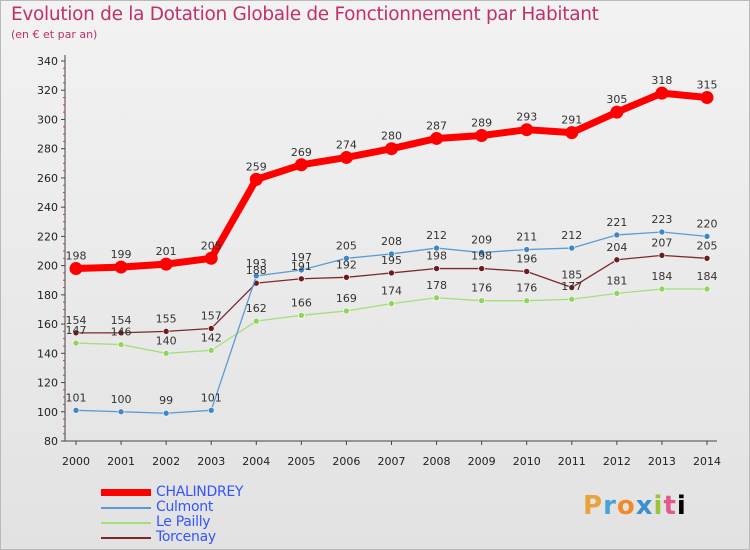 This screenshot has height=550, width=750. What do you see at coordinates (436, 285) in the screenshot?
I see `data-label: 178` at bounding box center [436, 285].